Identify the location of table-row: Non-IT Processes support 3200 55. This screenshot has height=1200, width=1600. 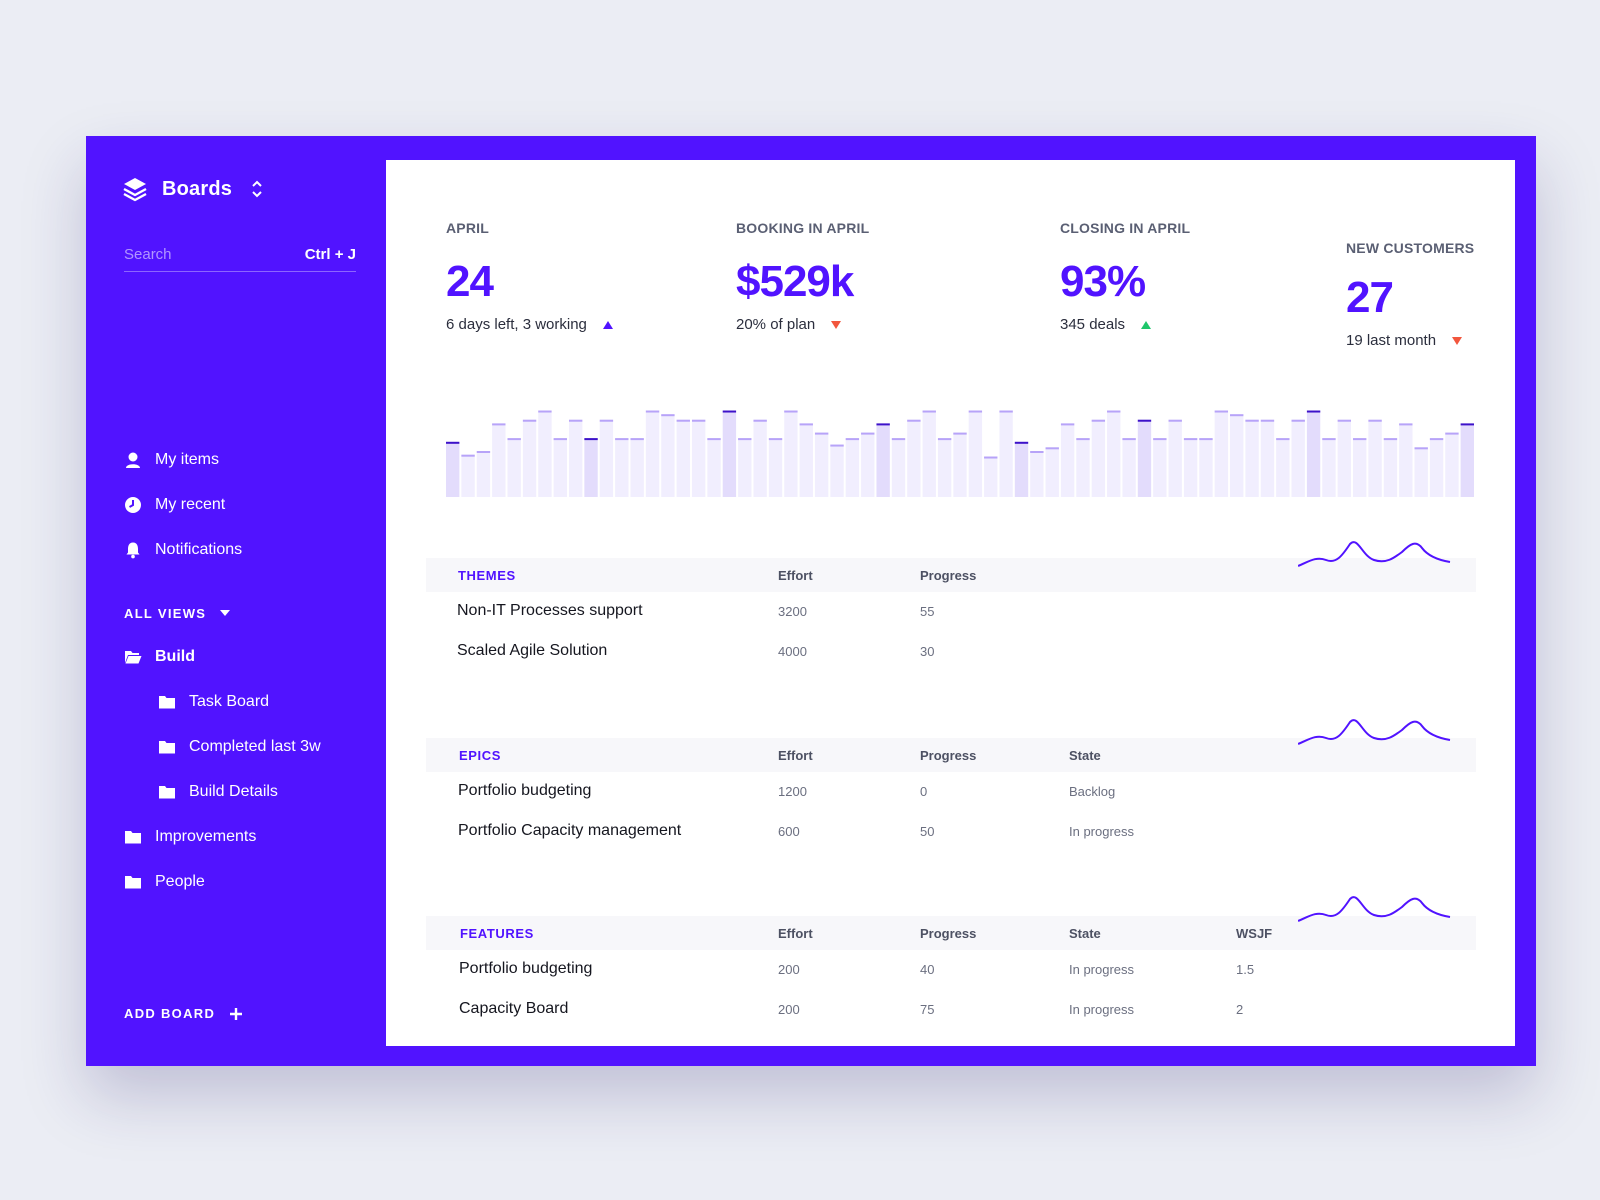
(951, 612).